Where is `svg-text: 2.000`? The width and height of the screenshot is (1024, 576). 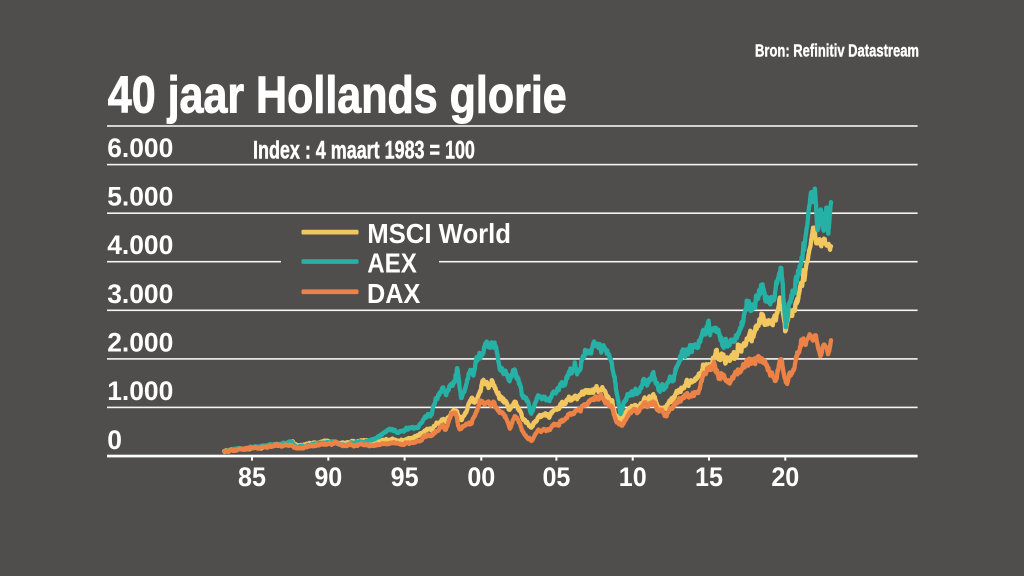 svg-text: 2.000 is located at coordinates (140, 342).